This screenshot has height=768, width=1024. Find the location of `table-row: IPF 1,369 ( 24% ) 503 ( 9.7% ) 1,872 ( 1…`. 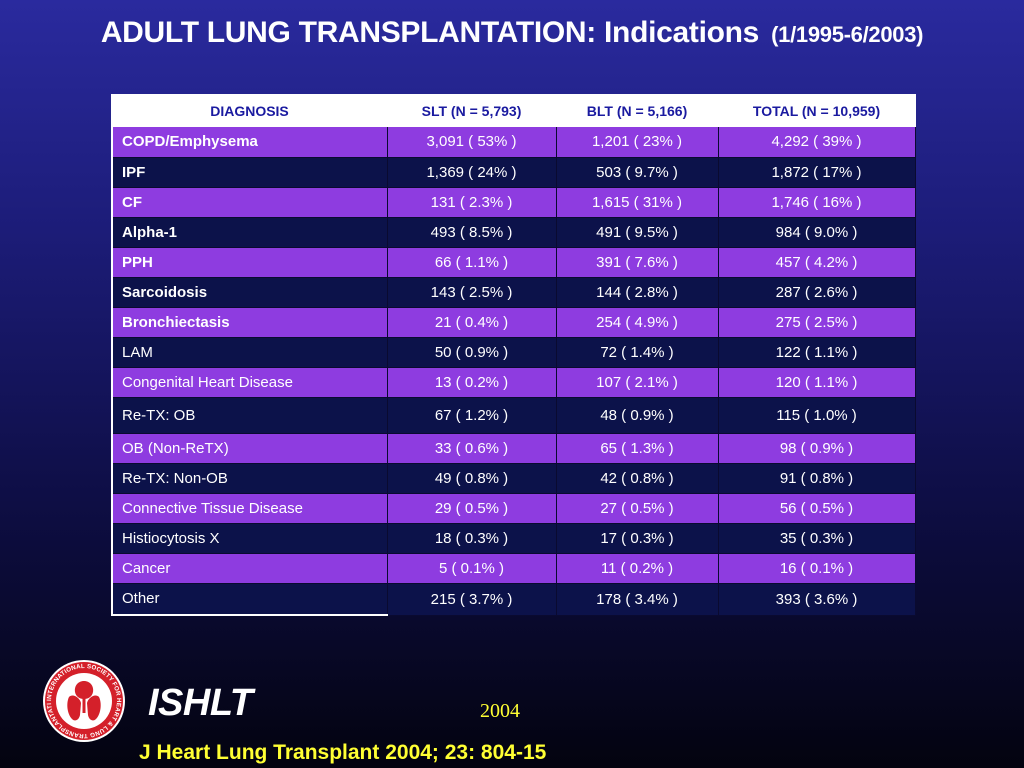

table-row: IPF 1,369 ( 24% ) 503 ( 9.7% ) 1,872 ( 1… is located at coordinates (513, 172).